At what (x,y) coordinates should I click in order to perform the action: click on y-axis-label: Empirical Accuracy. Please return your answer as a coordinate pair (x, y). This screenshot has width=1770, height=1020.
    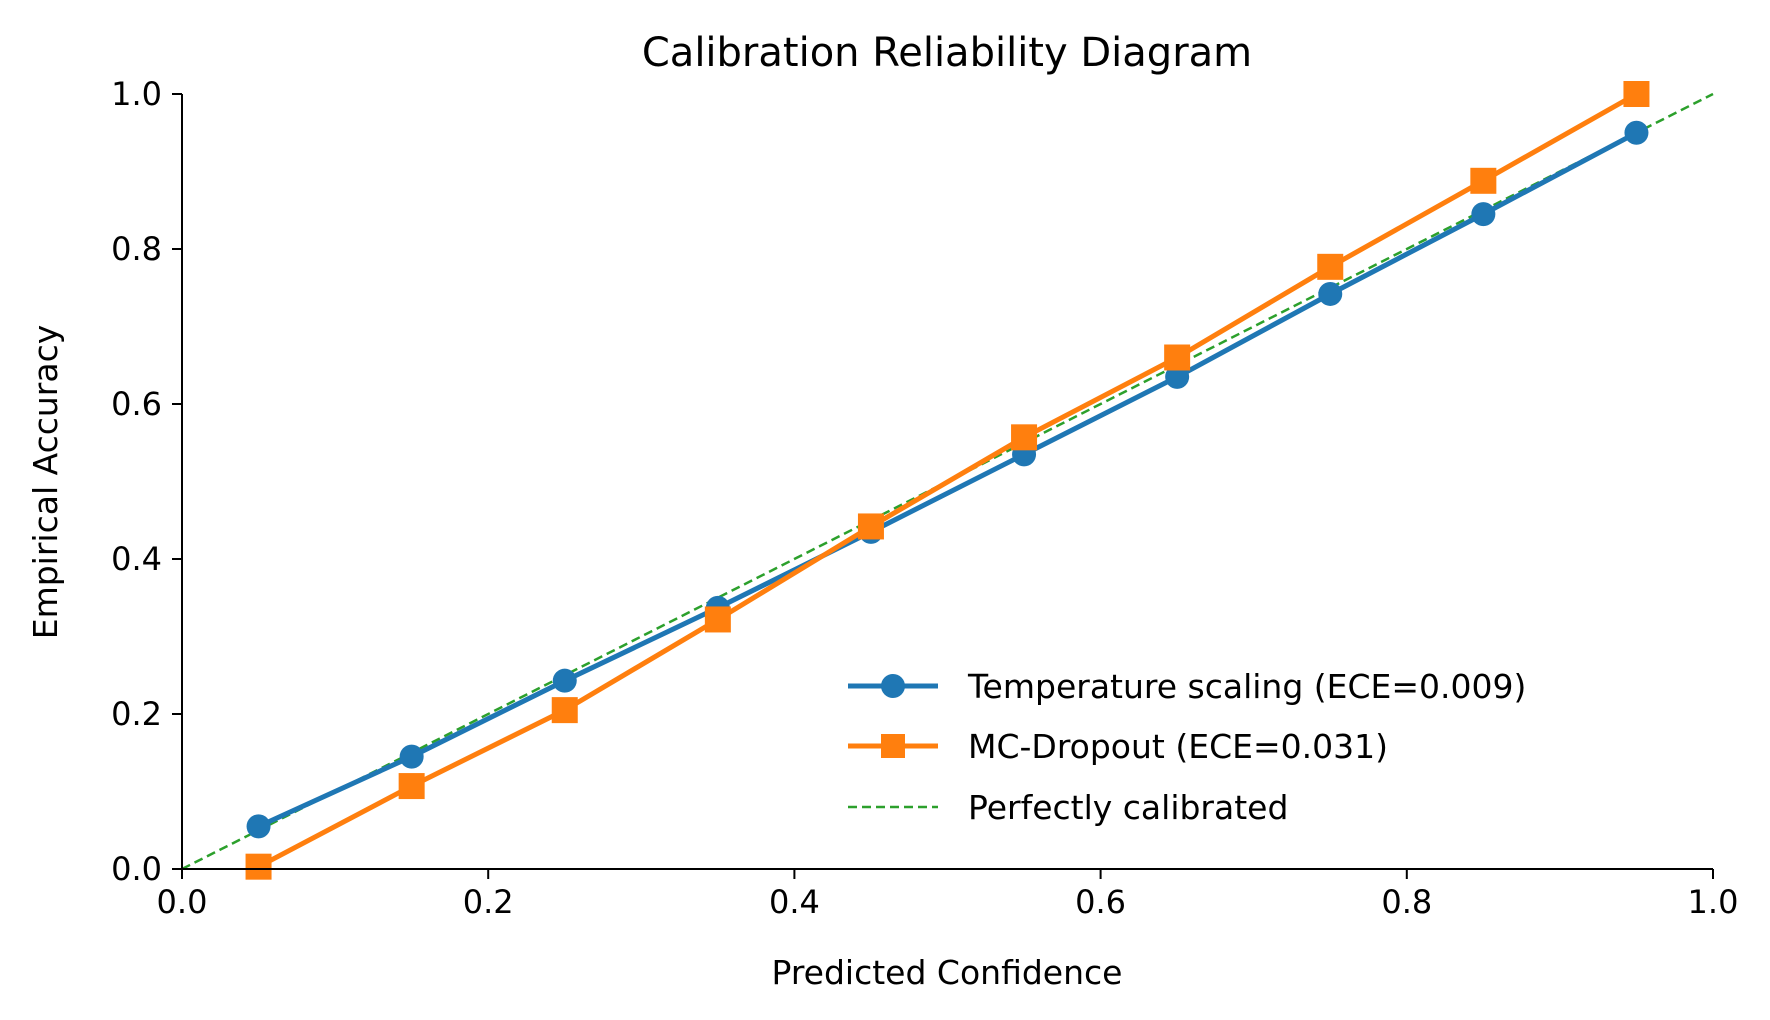
    Looking at the image, I should click on (45, 482).